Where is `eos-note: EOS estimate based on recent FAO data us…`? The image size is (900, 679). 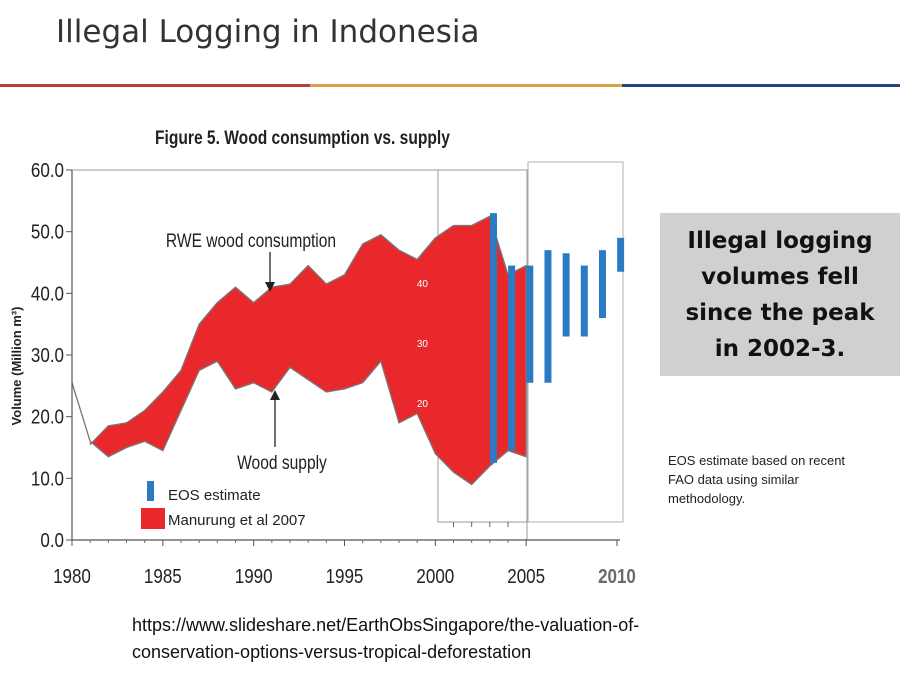
eos-note: EOS estimate based on recent FAO data us… is located at coordinates (757, 479).